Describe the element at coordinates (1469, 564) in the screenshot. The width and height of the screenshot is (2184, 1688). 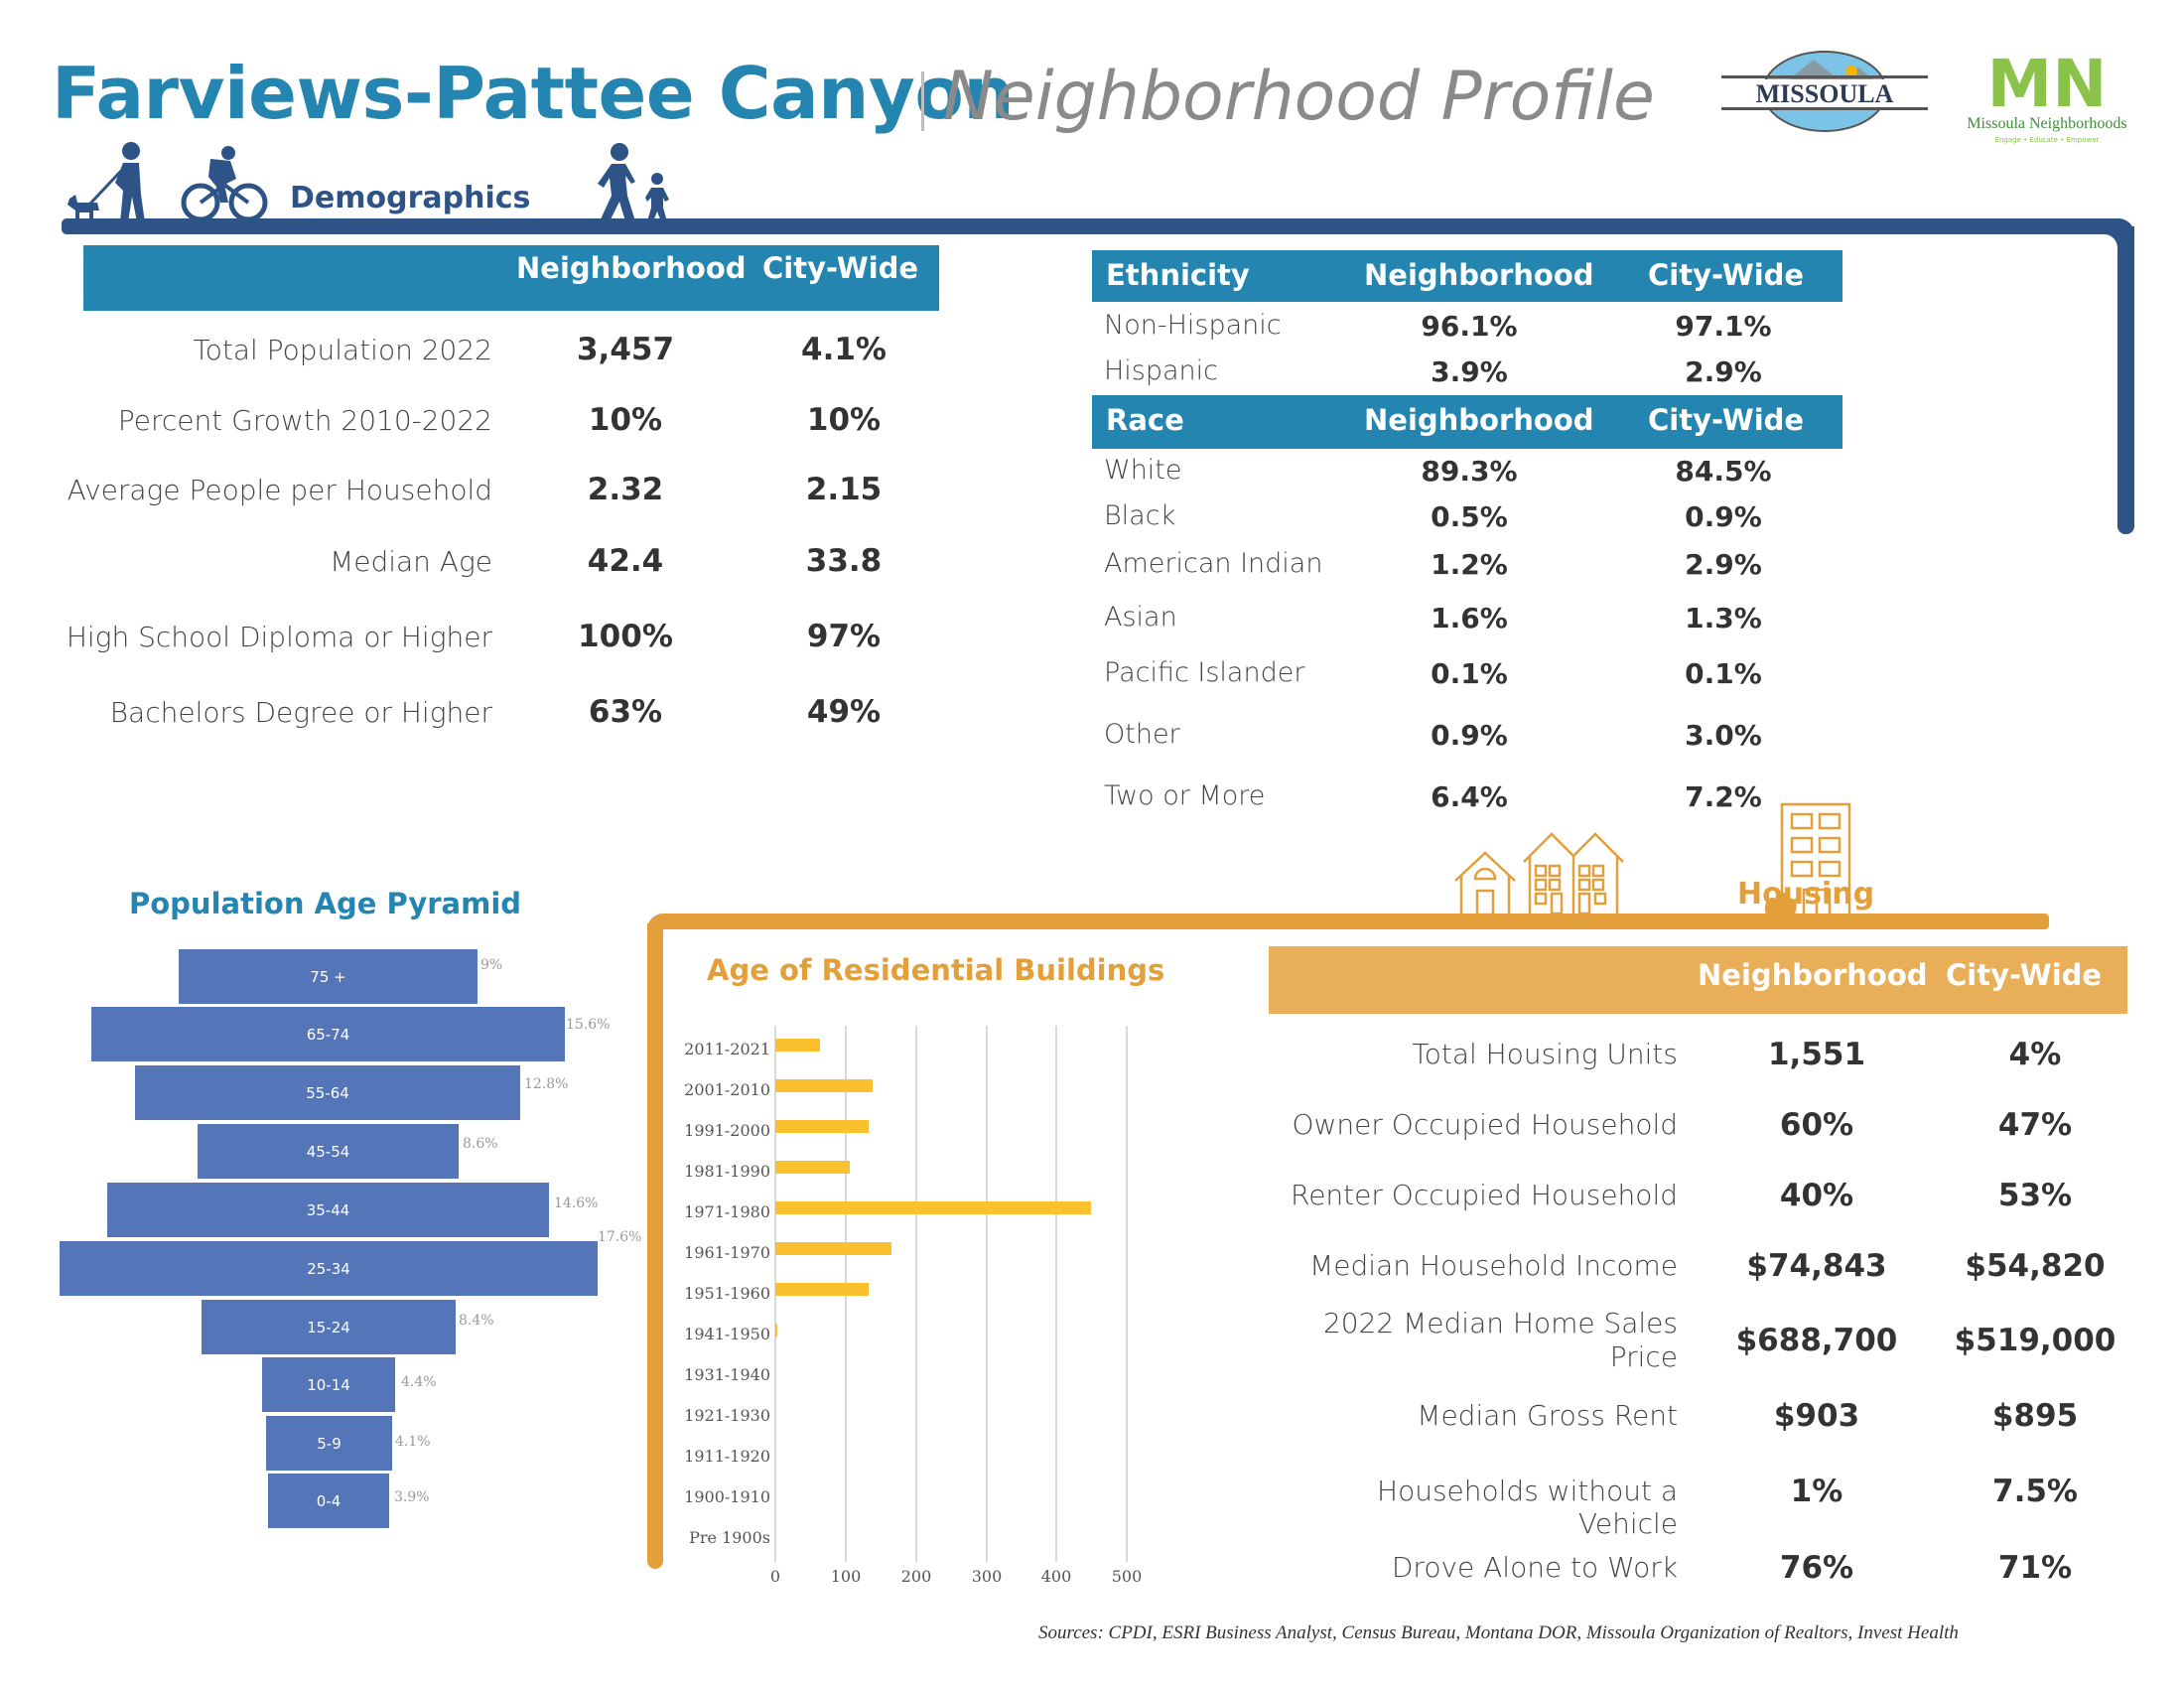
I see `neighborhood-value: 1.2%` at that location.